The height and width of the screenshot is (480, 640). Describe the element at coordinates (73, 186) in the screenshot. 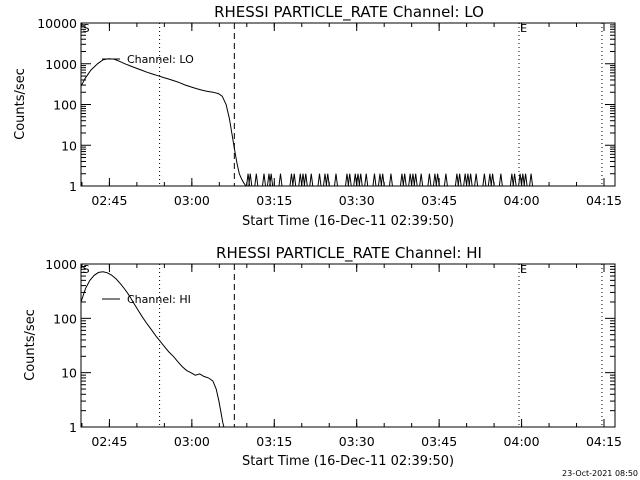

I see `panel-lo-ytick-label-0: 1` at that location.